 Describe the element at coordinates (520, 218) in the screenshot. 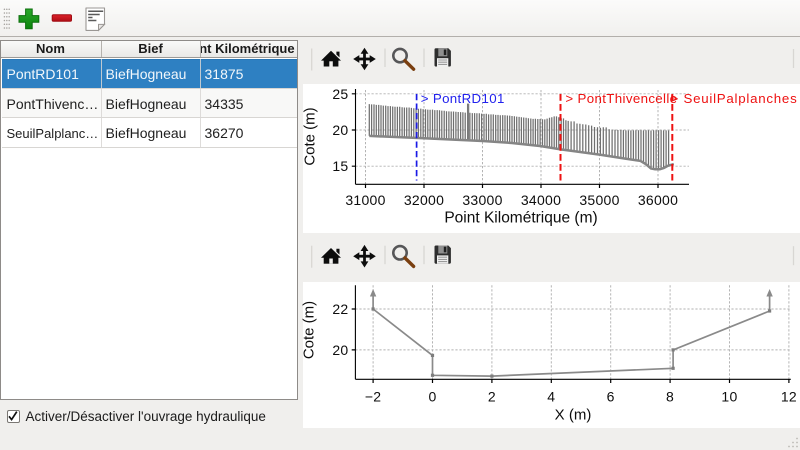

I see `svg-text: Point Kilométrique (m)` at that location.